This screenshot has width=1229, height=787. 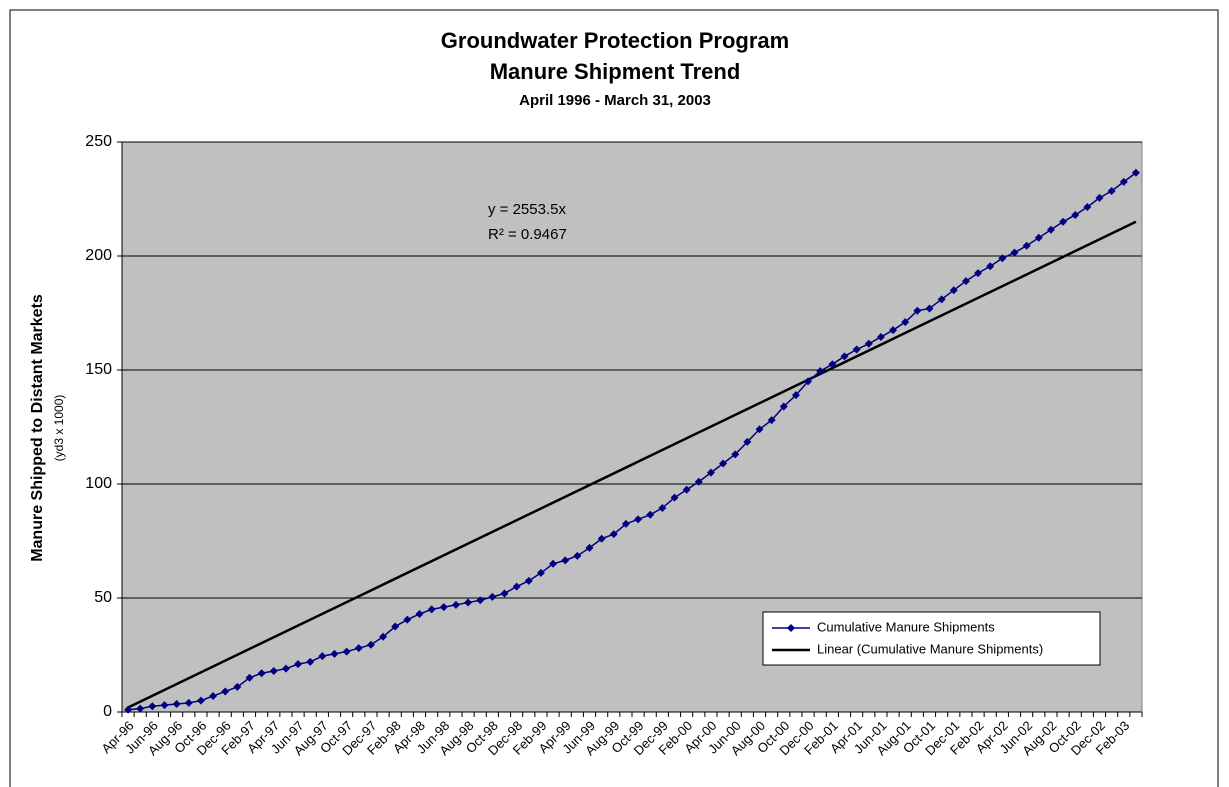 What do you see at coordinates (791, 628) in the screenshot?
I see `legend-marker` at bounding box center [791, 628].